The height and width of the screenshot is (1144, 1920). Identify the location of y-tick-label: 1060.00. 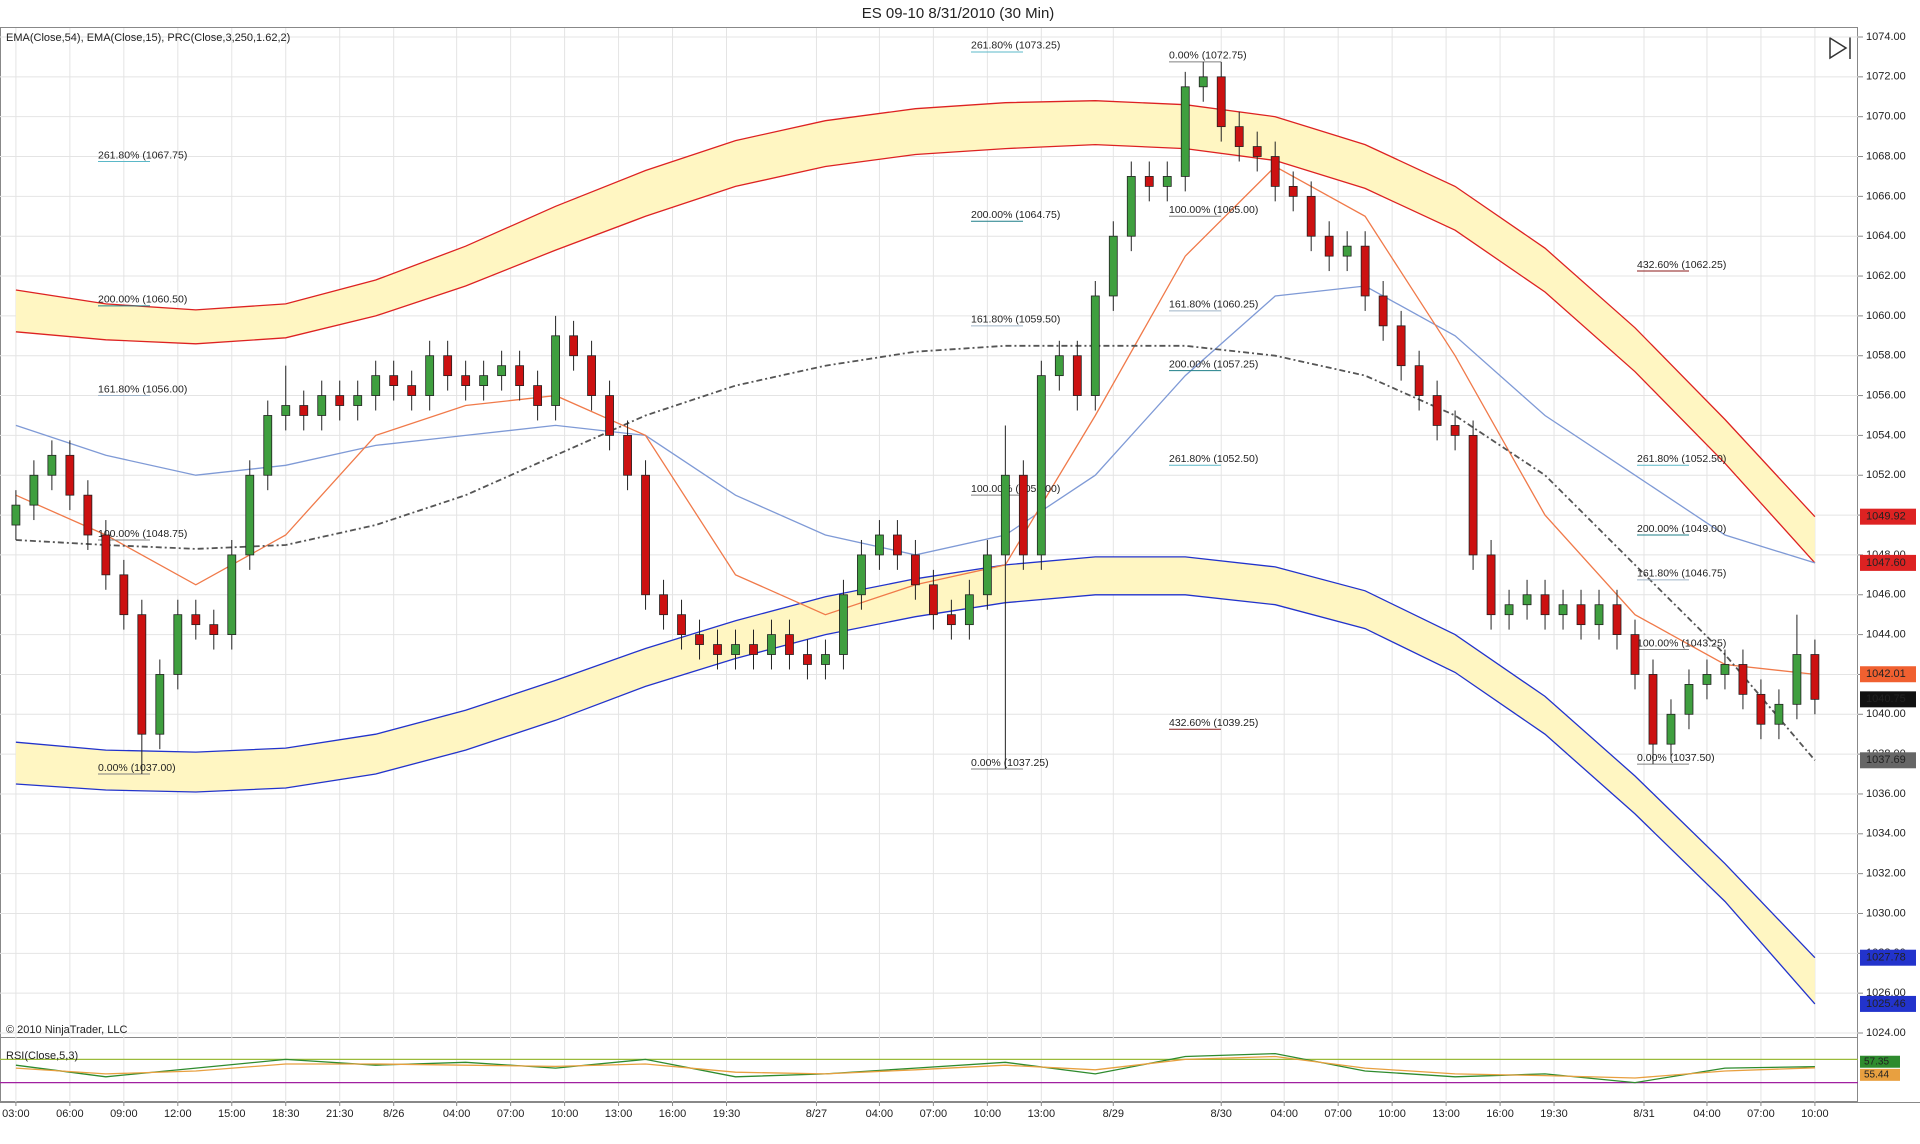
(1886, 316).